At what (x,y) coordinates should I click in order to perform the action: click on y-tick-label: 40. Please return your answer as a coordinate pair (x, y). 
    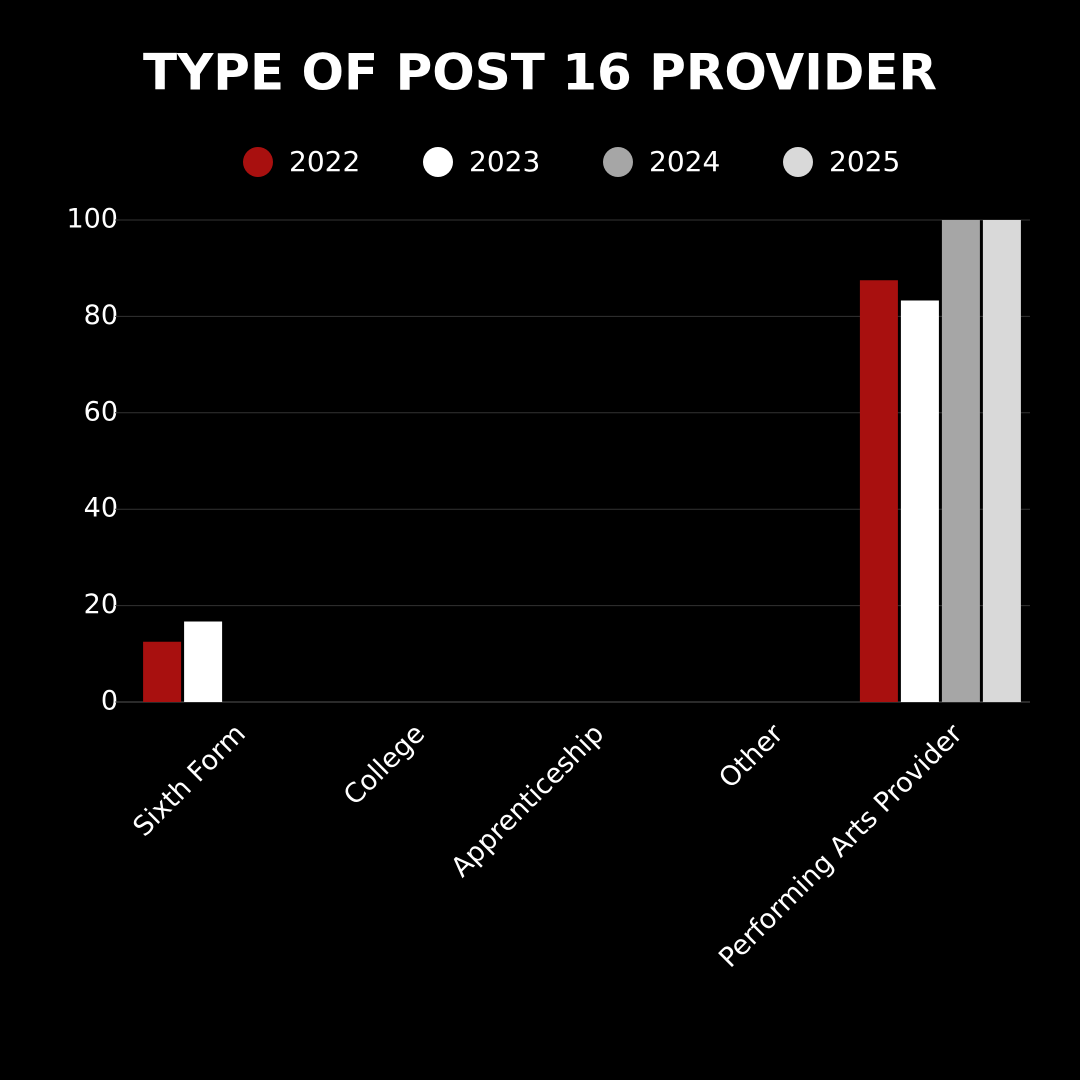
    Looking at the image, I should click on (101, 508).